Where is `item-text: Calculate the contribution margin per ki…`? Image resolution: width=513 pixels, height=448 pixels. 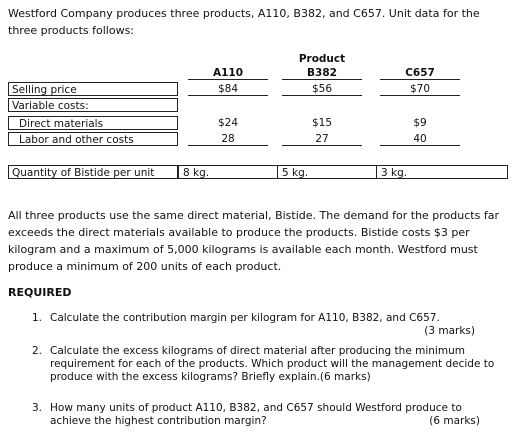 item-text: Calculate the contribution margin per ki… is located at coordinates (245, 318).